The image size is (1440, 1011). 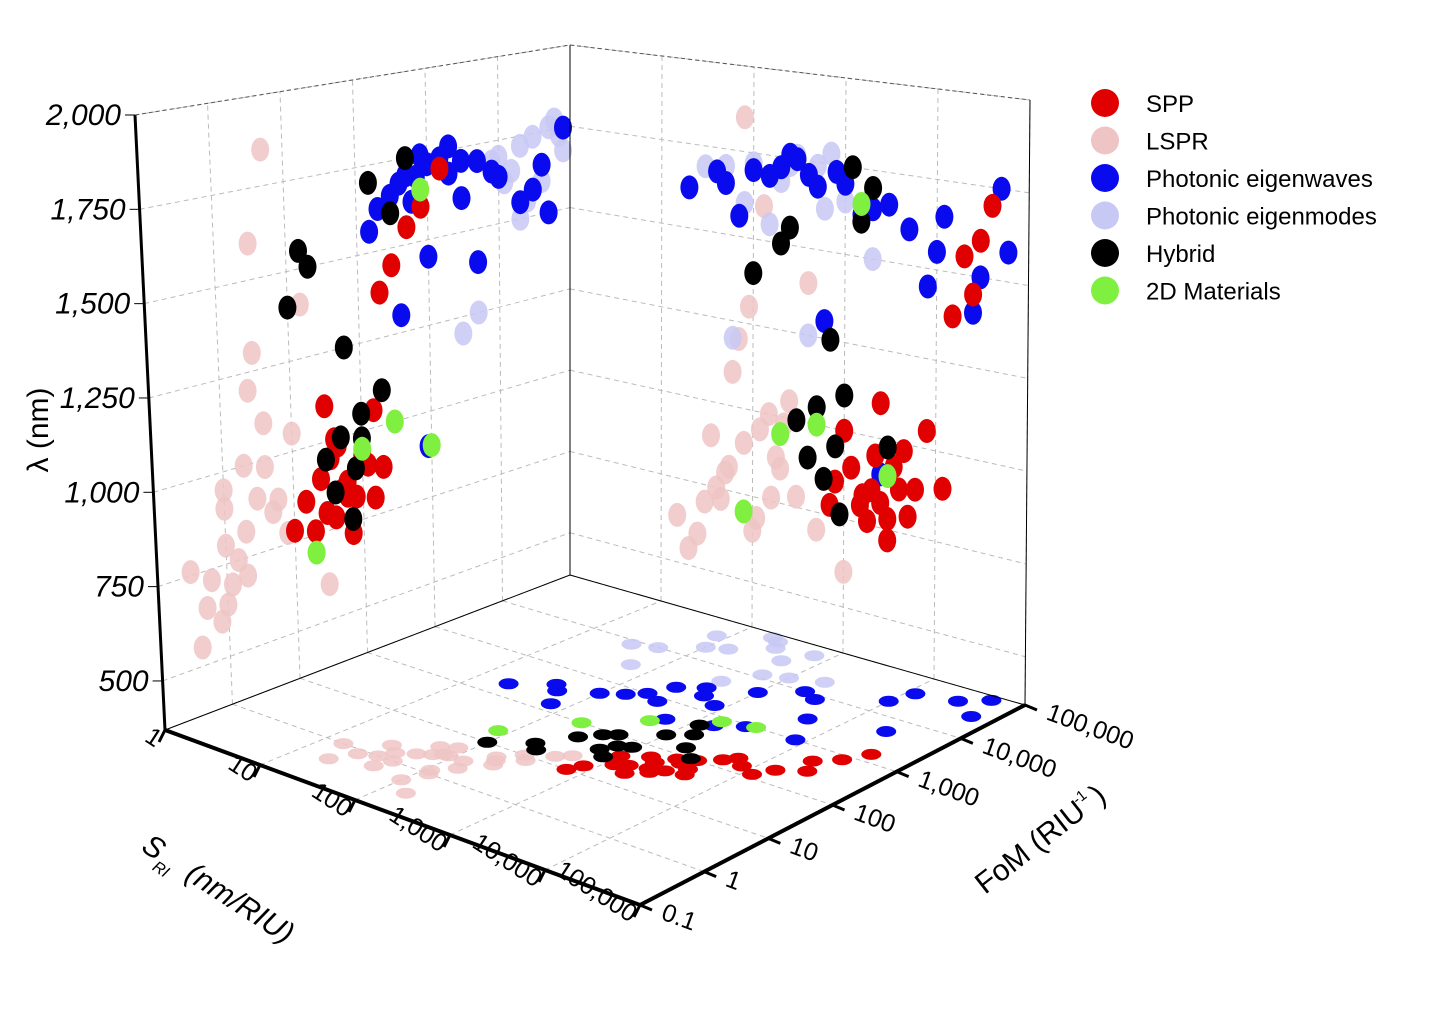 I want to click on y-axis-tick-label: 1, so click(x=733, y=880).